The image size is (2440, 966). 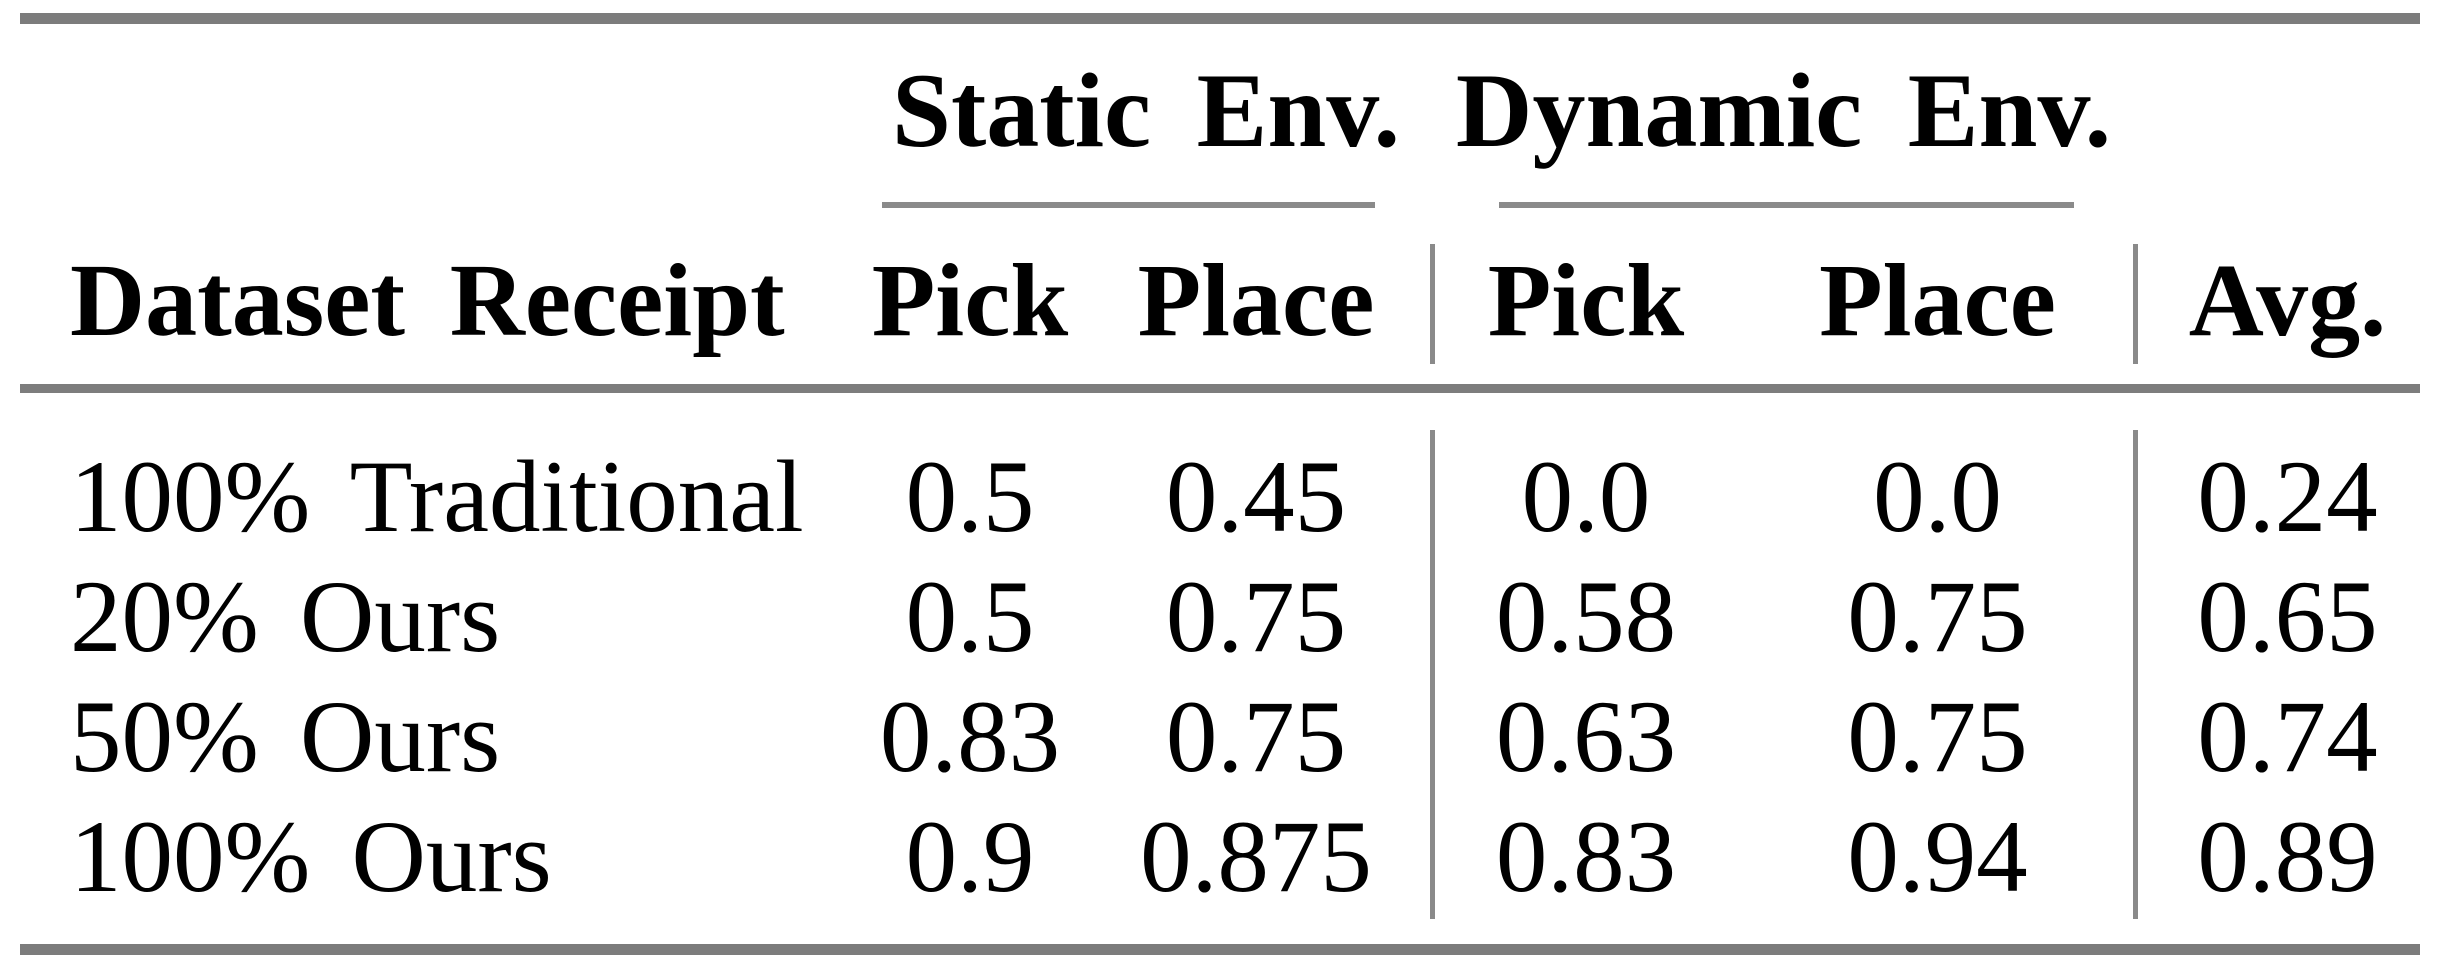 What do you see at coordinates (1128, 205) in the screenshot?
I see `cmidrule-static-env` at bounding box center [1128, 205].